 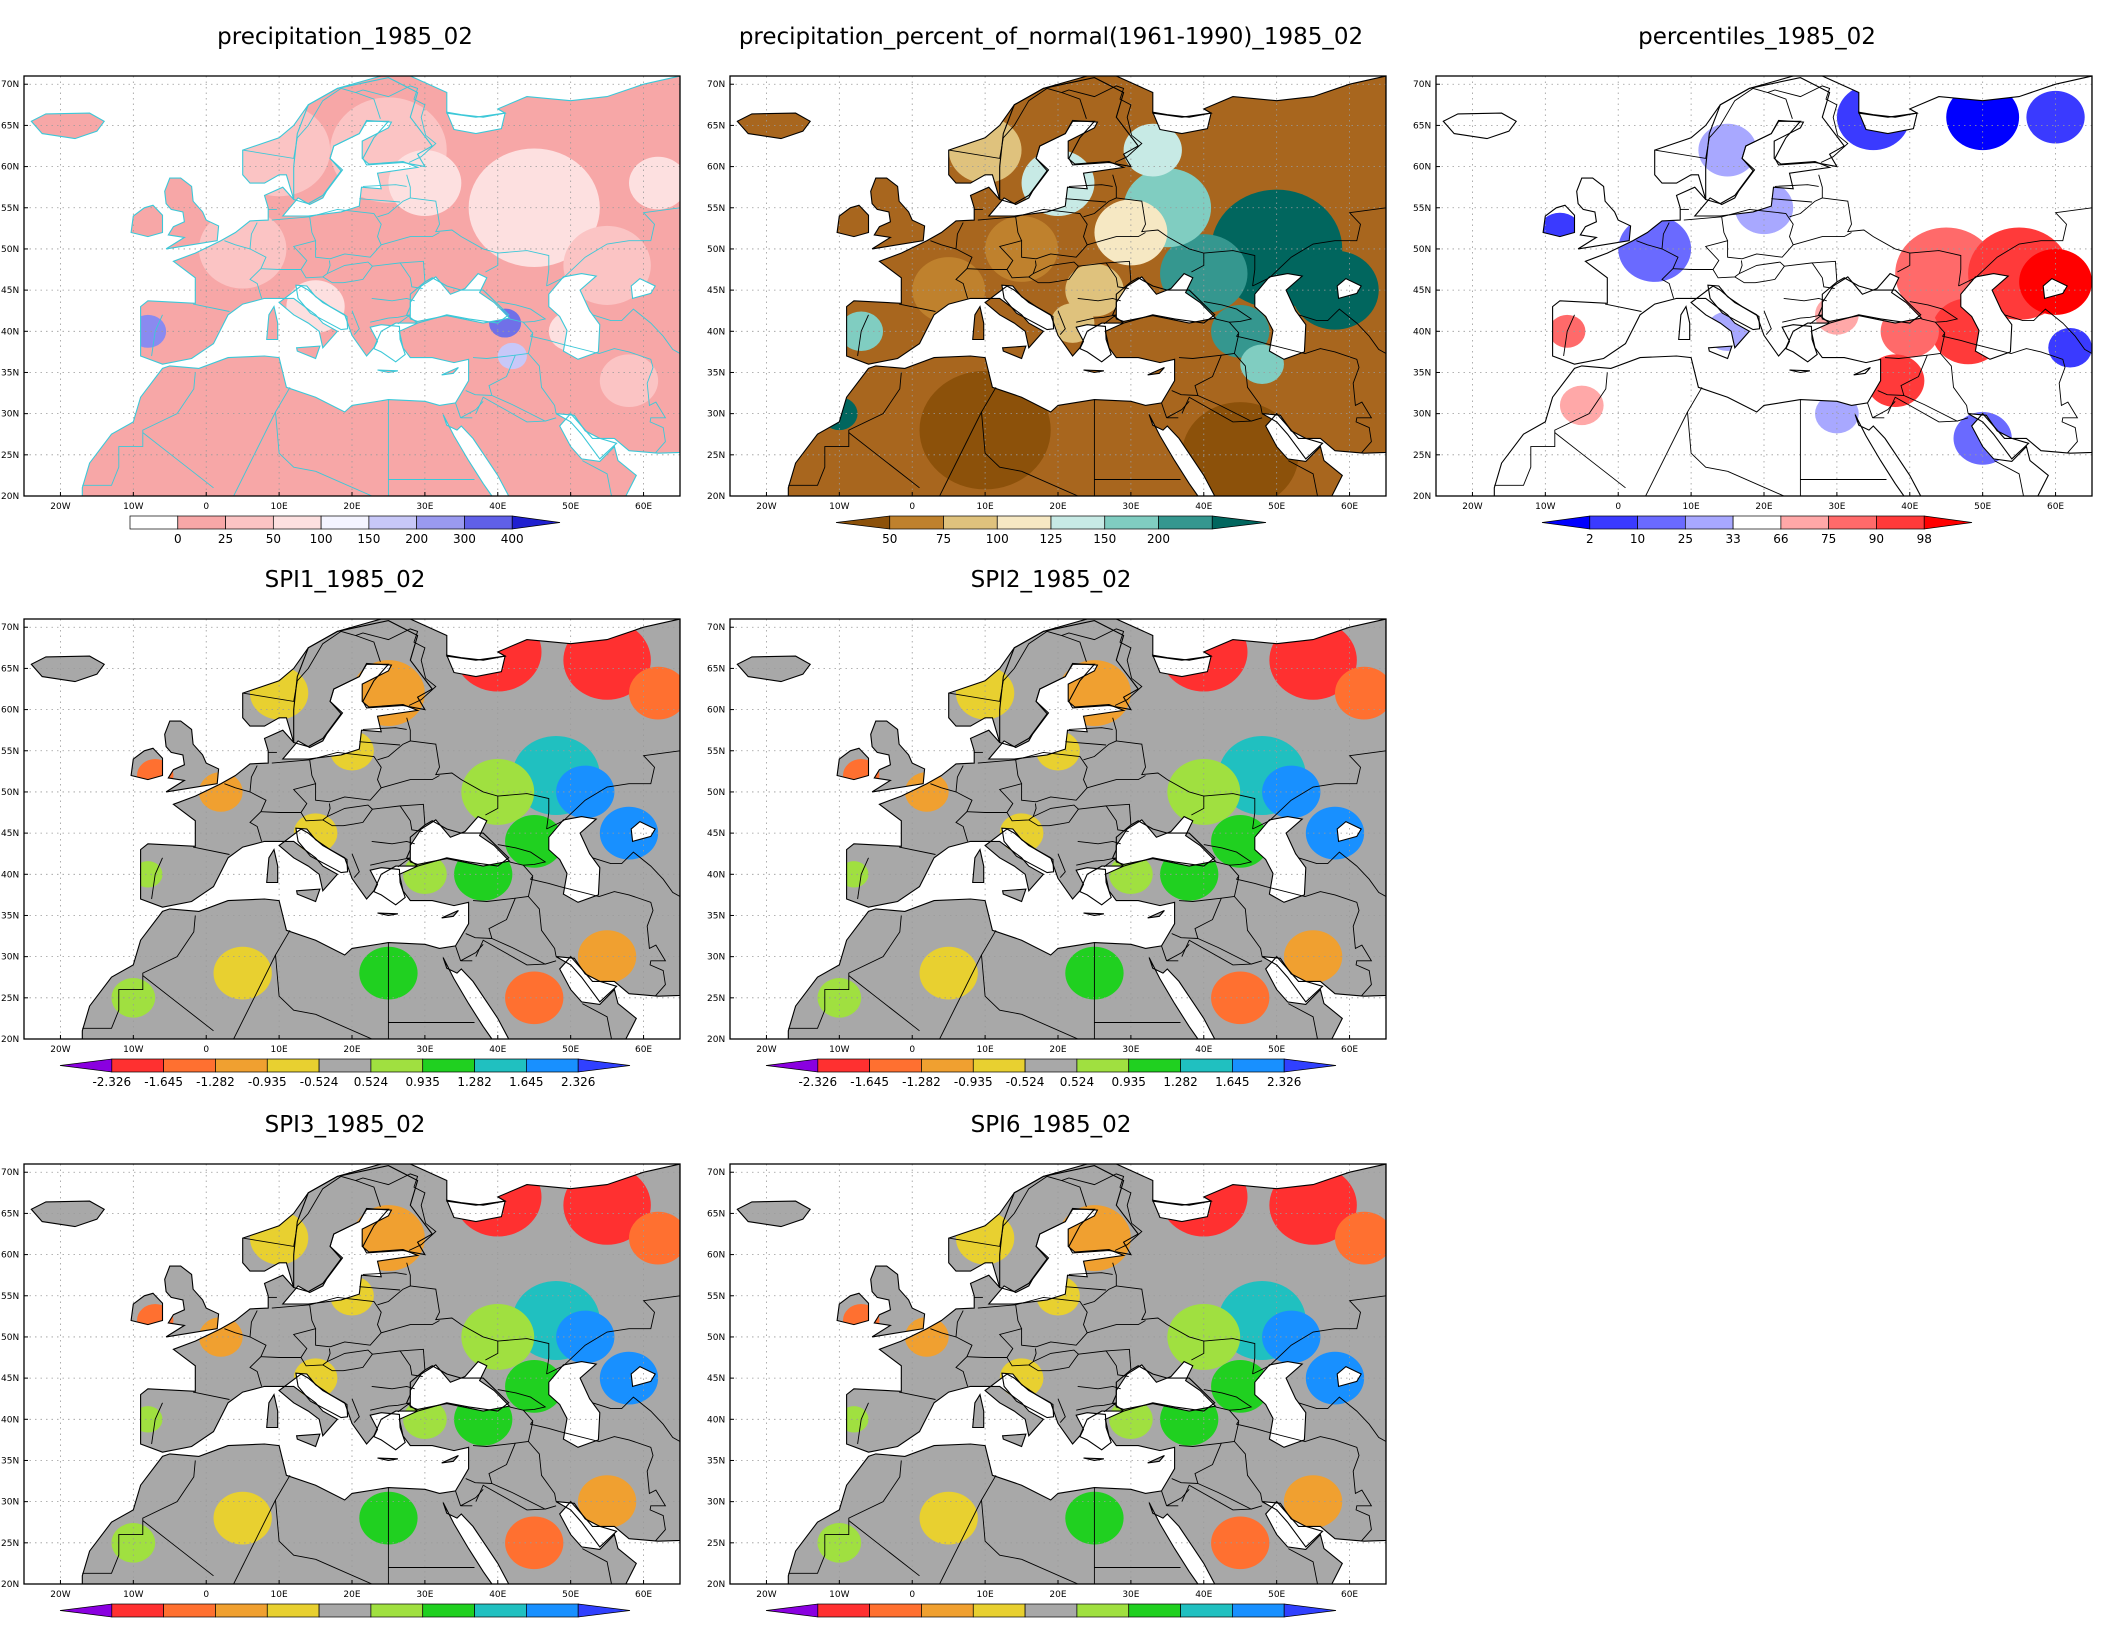 I want to click on lat-tick-label: 50N, so click(x=716, y=250).